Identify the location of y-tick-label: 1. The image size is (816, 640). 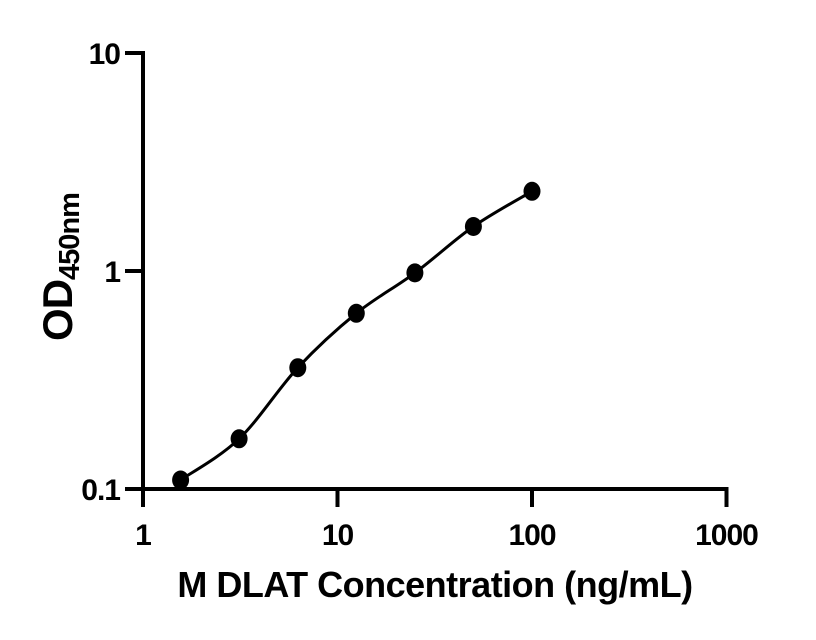
(112, 272).